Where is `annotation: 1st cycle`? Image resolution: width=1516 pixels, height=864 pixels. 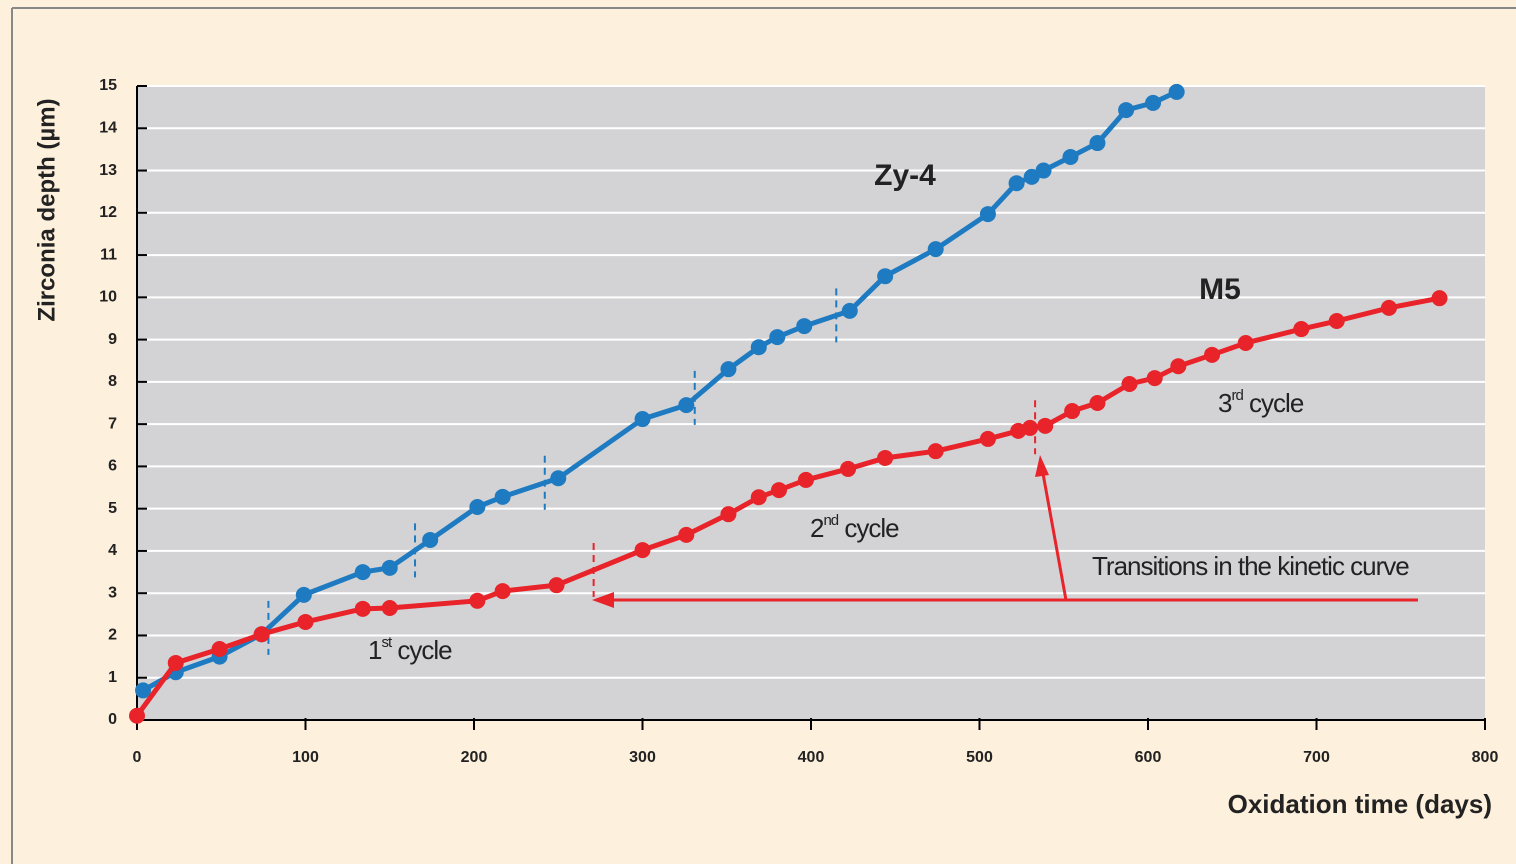
annotation: 1st cycle is located at coordinates (410, 649).